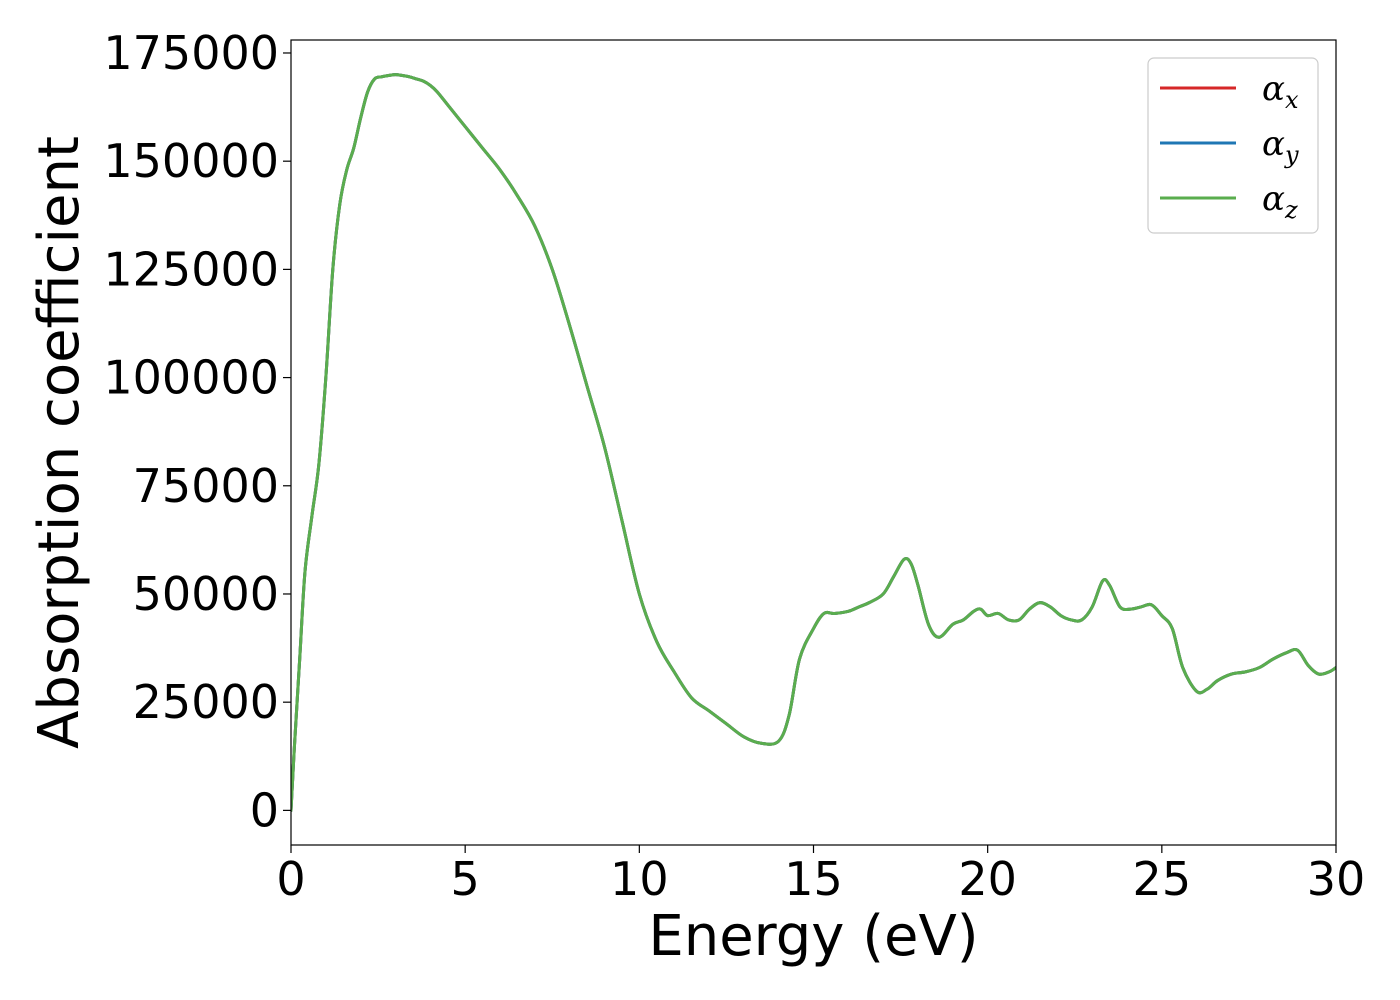  What do you see at coordinates (206, 486) in the screenshot?
I see `y-tick-label: 75000` at bounding box center [206, 486].